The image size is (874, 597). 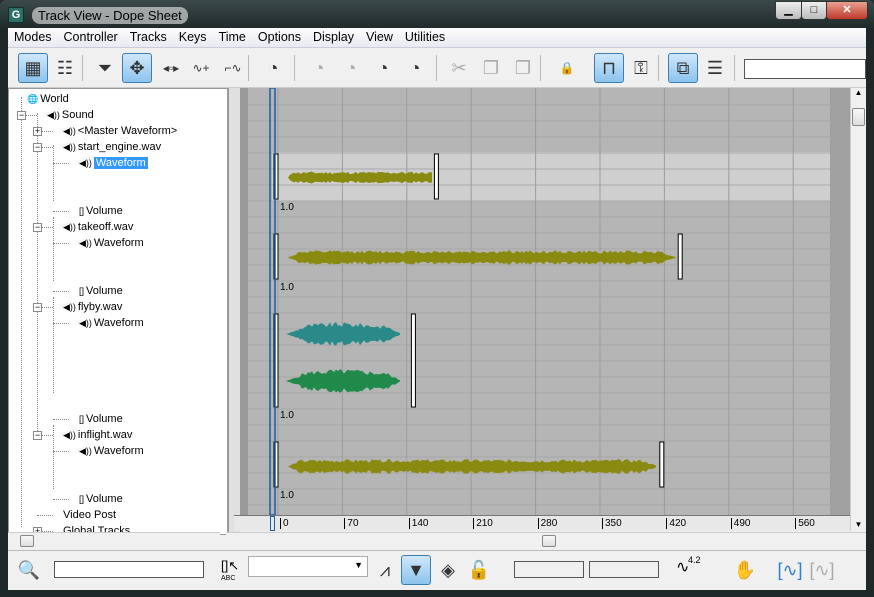 What do you see at coordinates (201, 68) in the screenshot?
I see `add-keys-icon: ∿+` at bounding box center [201, 68].